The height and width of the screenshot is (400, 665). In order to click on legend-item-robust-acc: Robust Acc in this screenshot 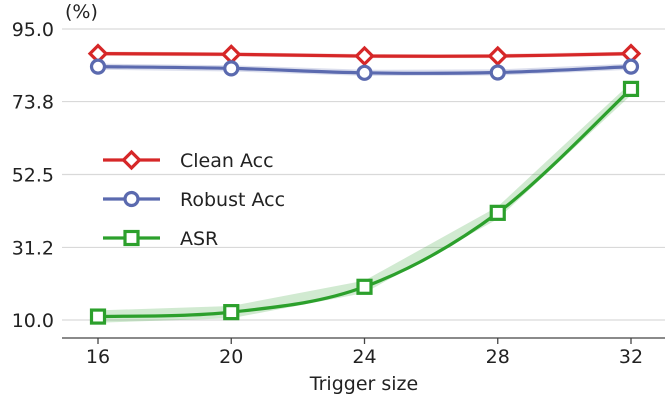, I will do `click(194, 200)`.